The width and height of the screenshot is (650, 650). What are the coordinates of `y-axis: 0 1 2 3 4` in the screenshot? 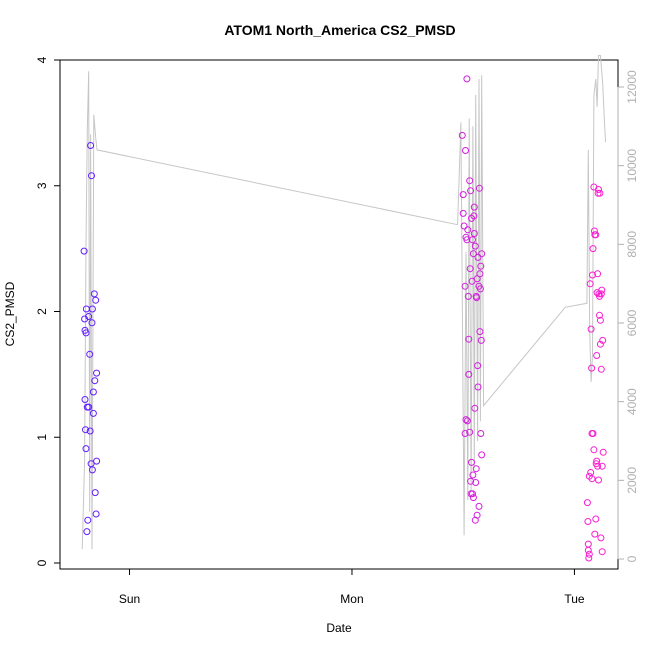 It's located at (47, 311).